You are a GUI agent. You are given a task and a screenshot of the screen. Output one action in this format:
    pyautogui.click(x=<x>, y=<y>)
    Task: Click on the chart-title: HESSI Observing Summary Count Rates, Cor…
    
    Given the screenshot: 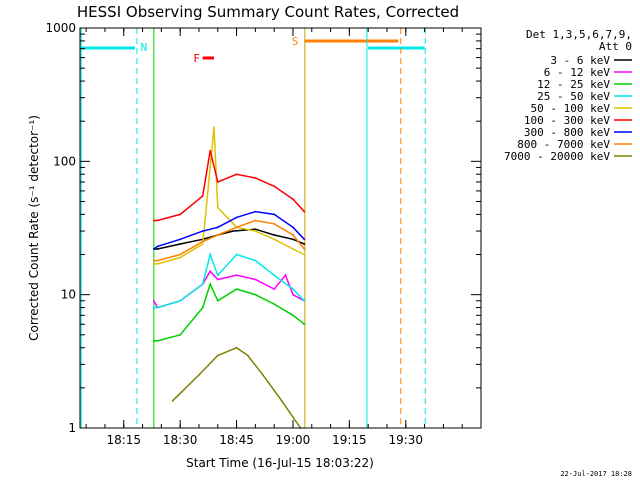 What is the action you would take?
    pyautogui.click(x=268, y=12)
    